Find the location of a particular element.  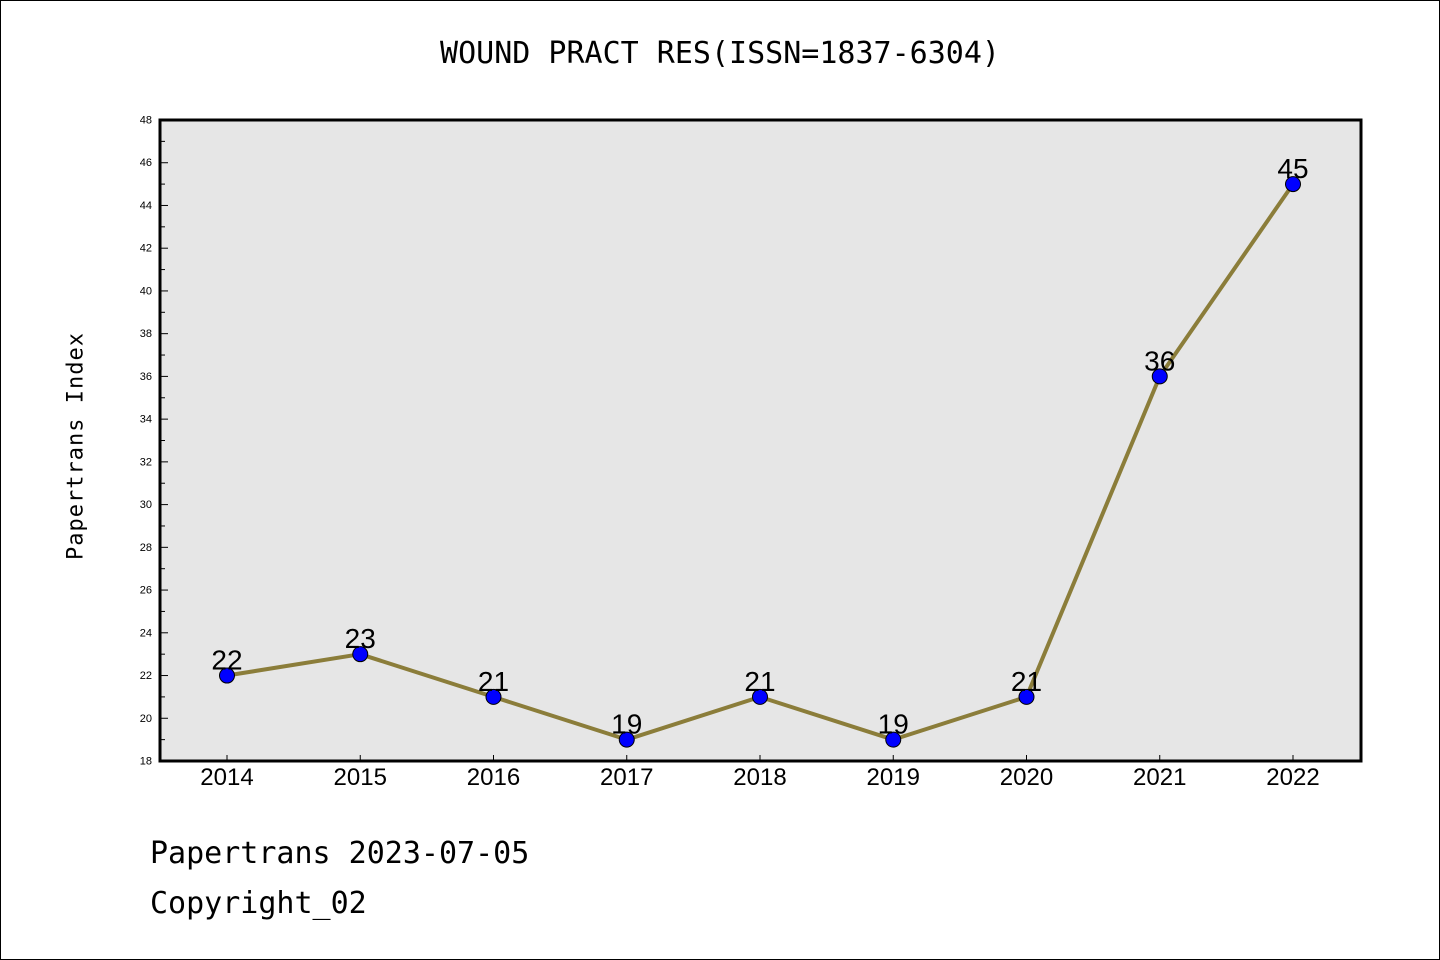

y-tick-label: 34 is located at coordinates (146, 420).